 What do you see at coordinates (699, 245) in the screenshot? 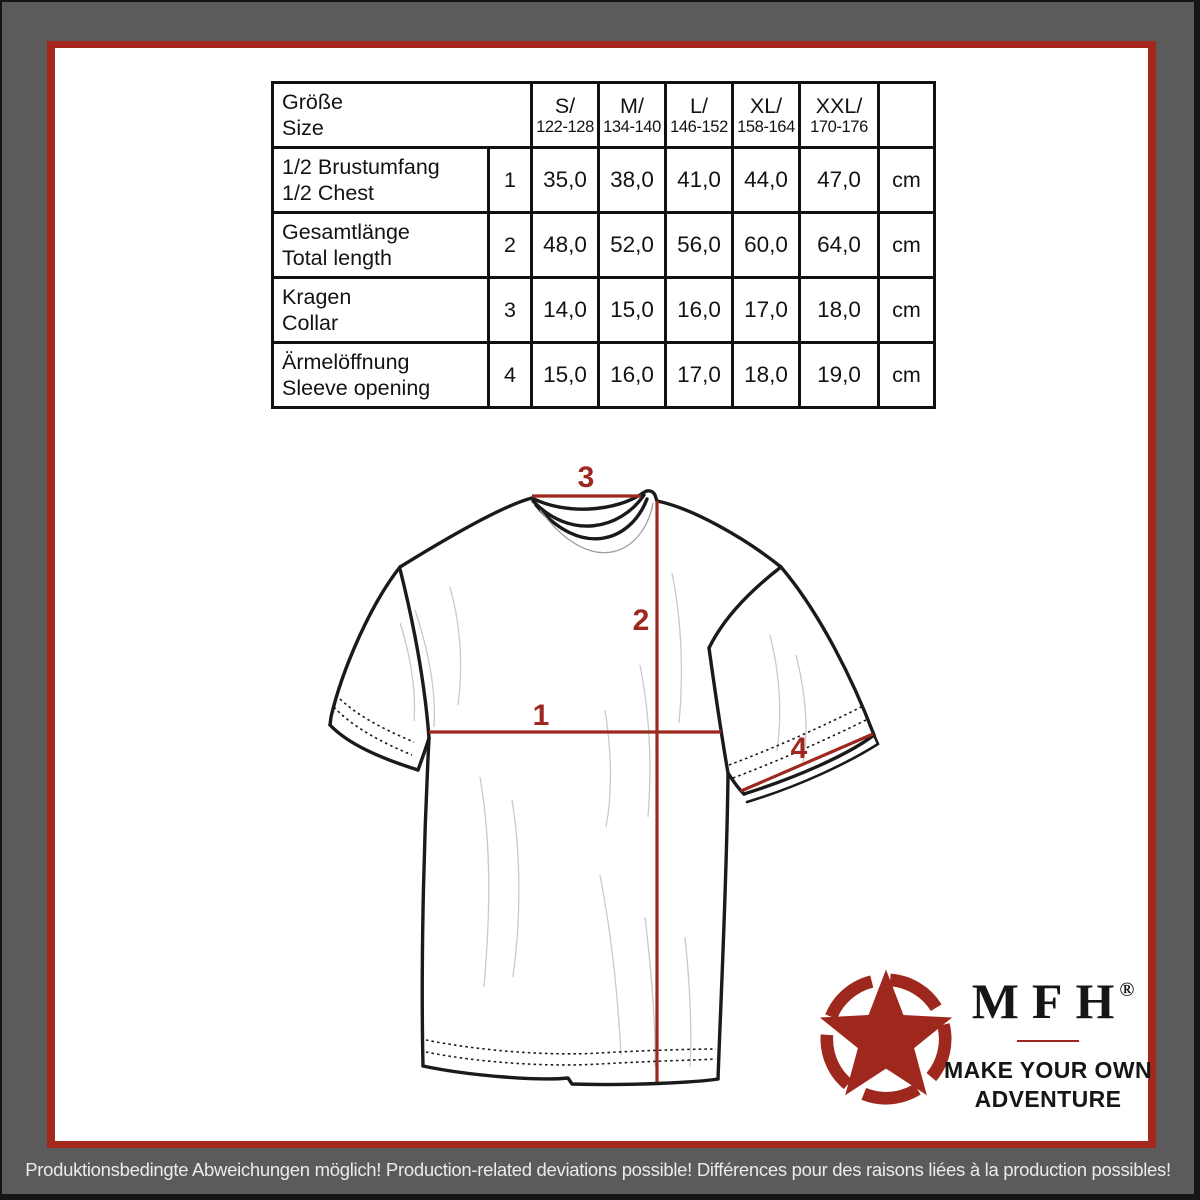
I see `value-cell: 56,0` at bounding box center [699, 245].